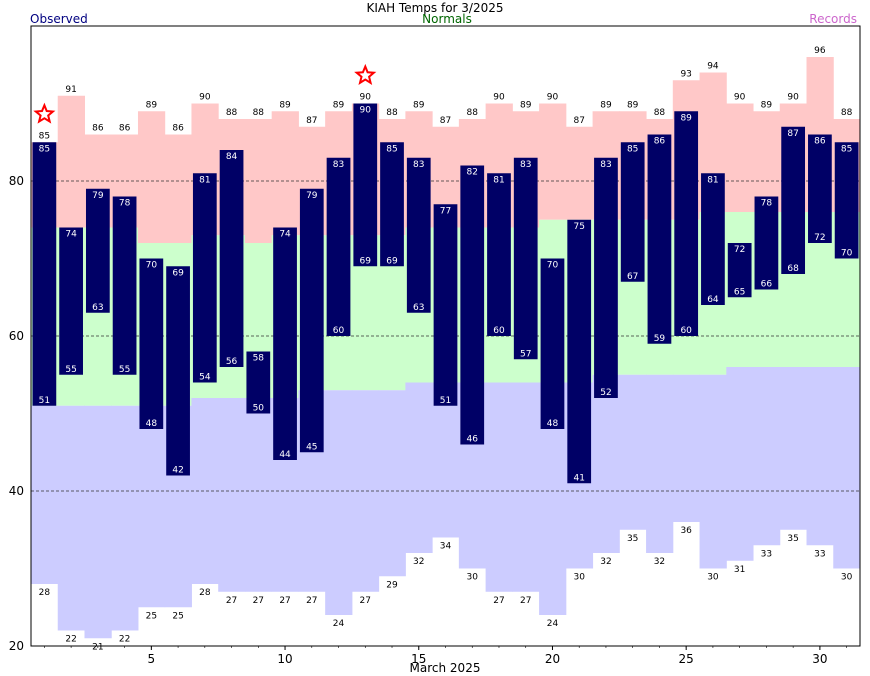 The height and width of the screenshot is (676, 870). Describe the element at coordinates (366, 111) in the screenshot. I see `observed-high-label: 90` at that location.